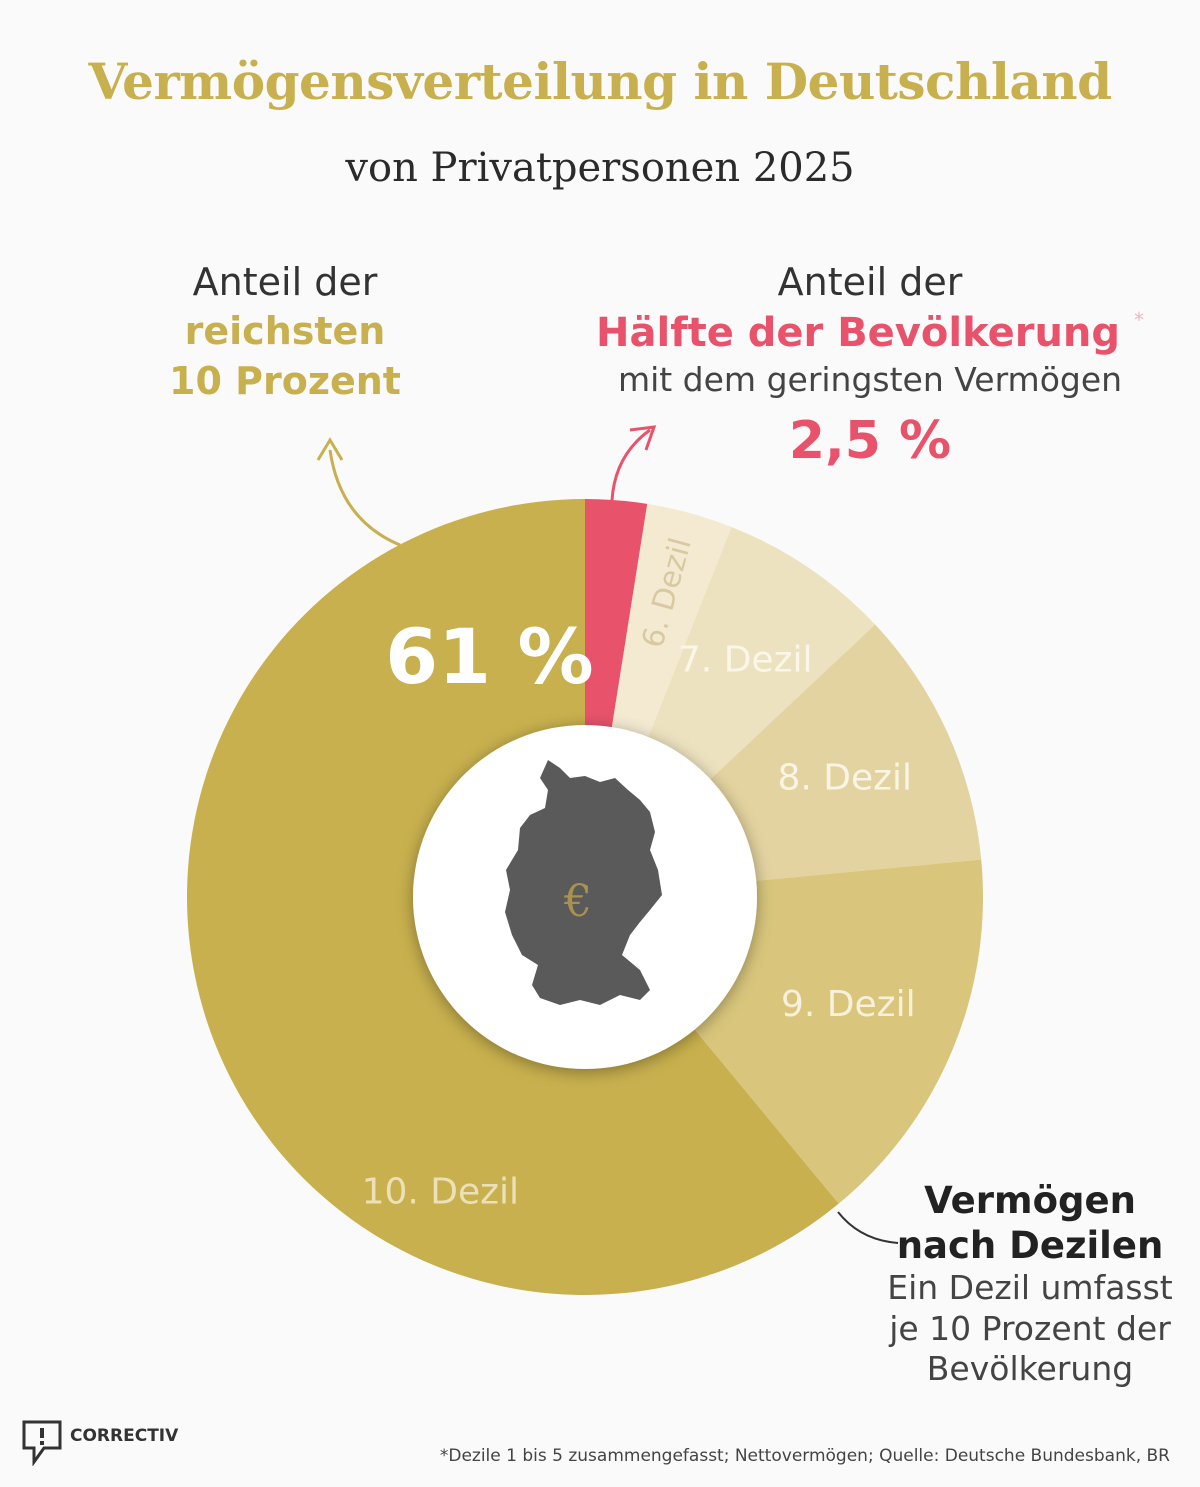 The image size is (1200, 1487). I want to click on callout-top10-line3: 10 Prozent, so click(285, 380).